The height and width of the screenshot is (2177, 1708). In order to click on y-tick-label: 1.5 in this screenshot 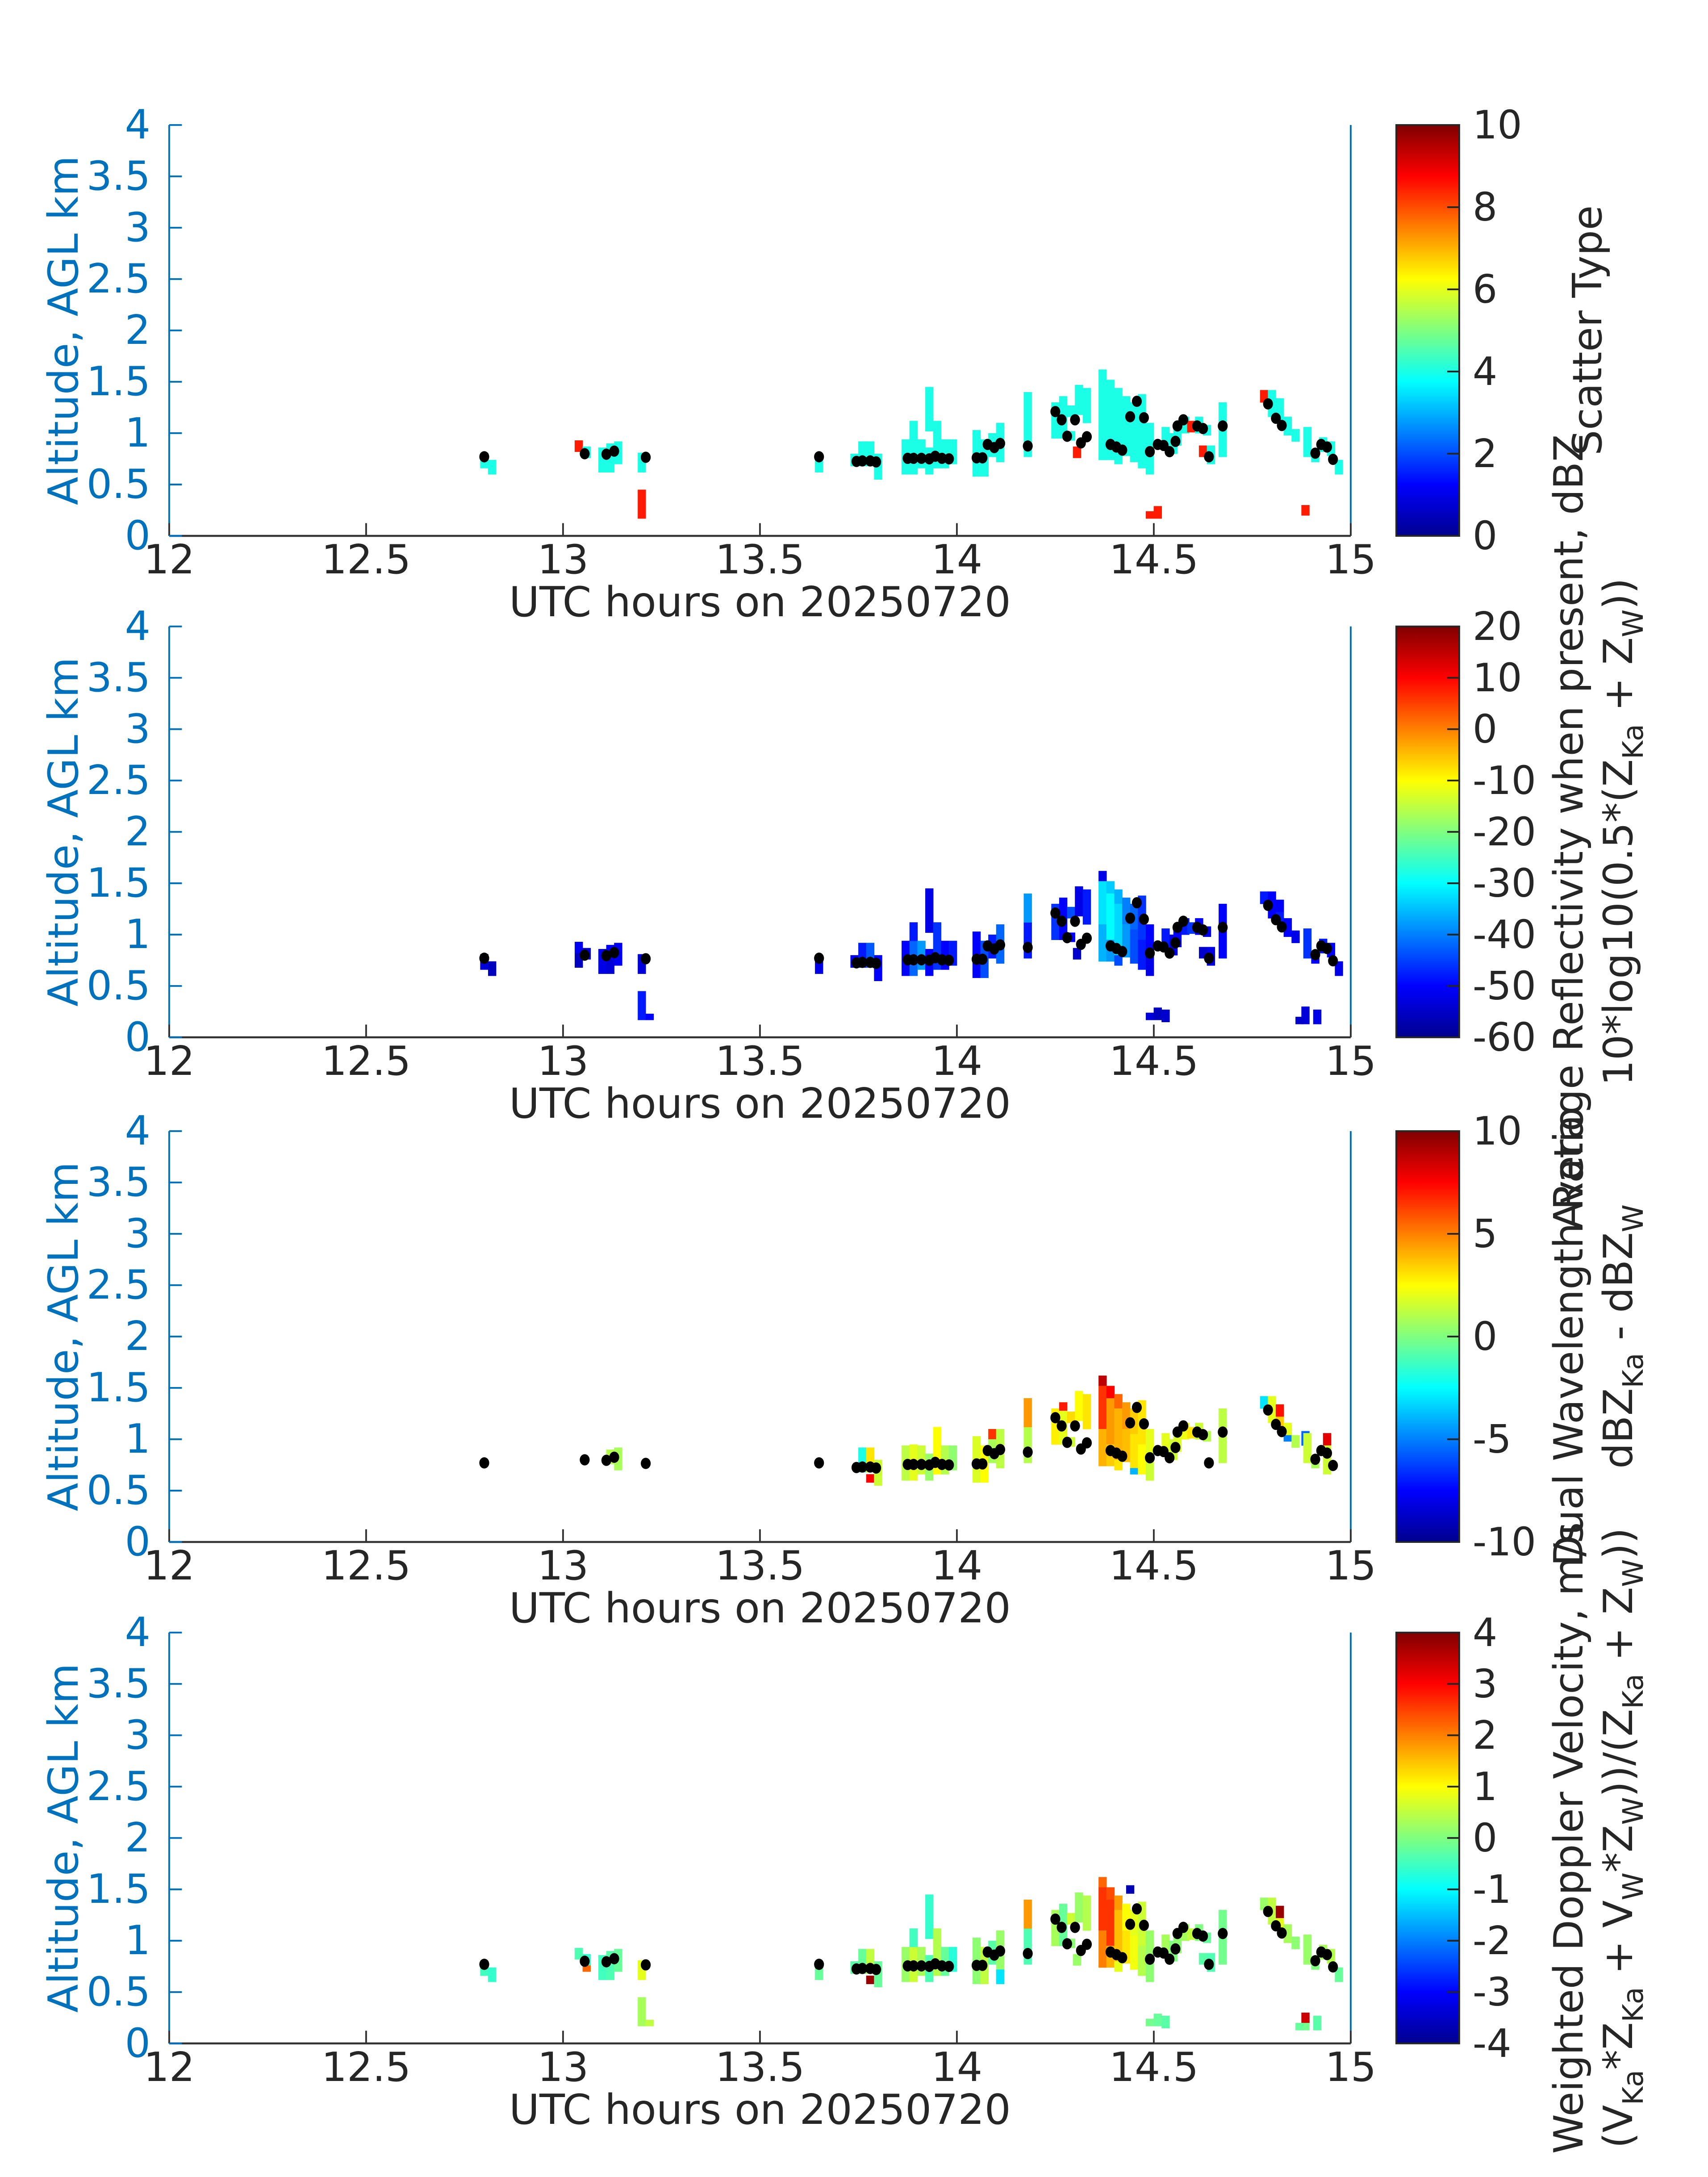, I will do `click(118, 1387)`.